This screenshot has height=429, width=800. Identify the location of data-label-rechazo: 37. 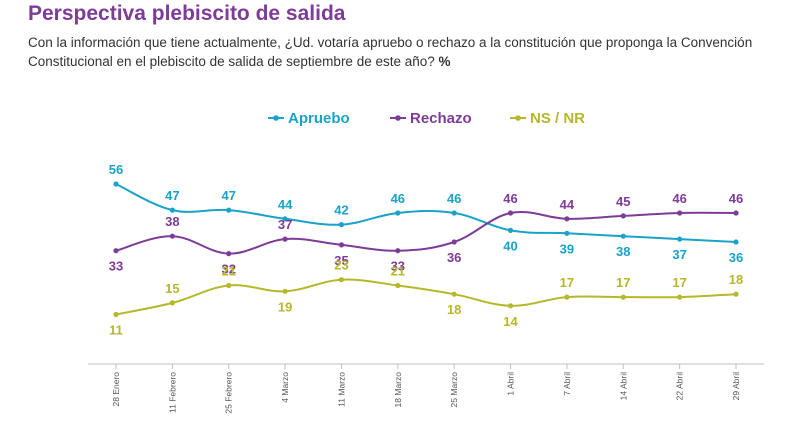
(285, 224).